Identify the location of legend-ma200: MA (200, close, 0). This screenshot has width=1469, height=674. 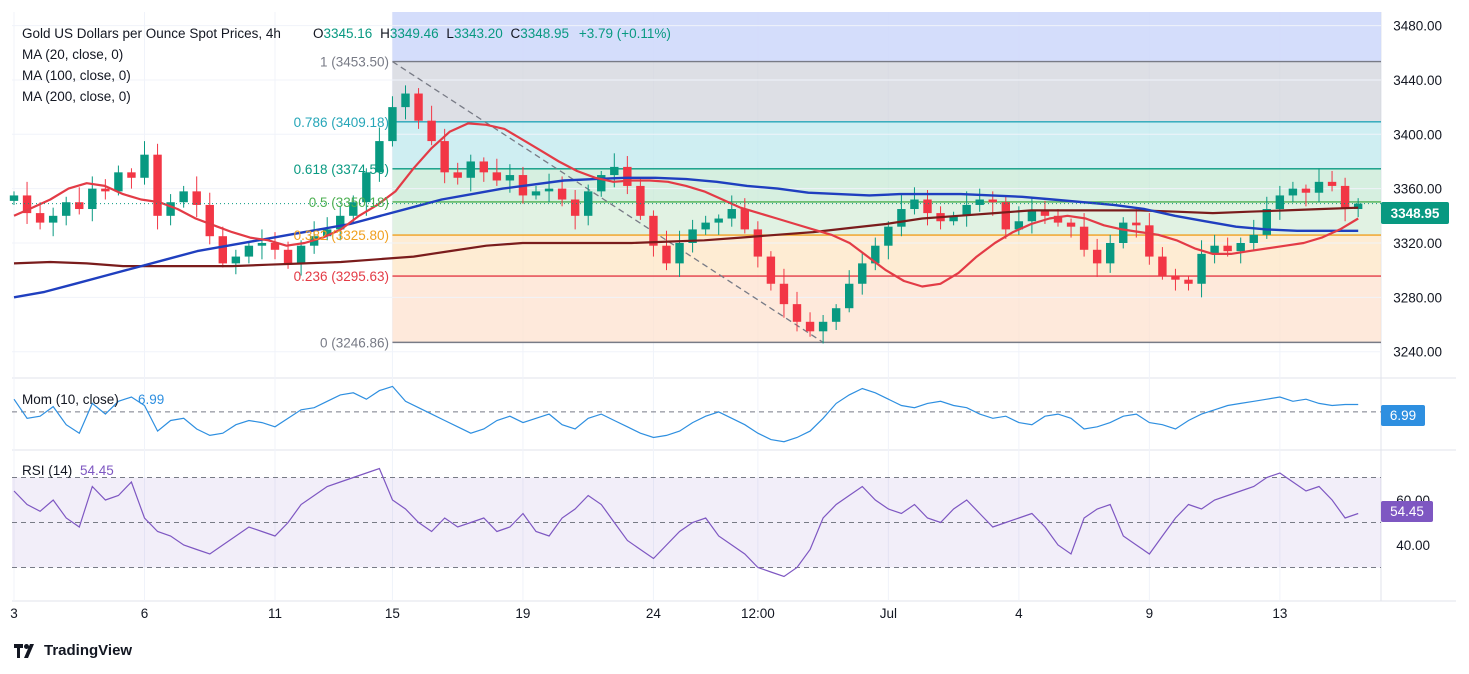
(76, 96).